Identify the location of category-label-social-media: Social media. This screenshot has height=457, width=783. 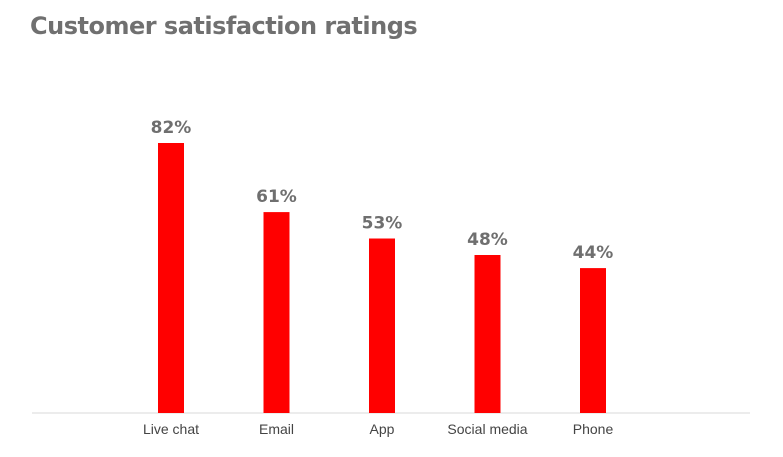
(487, 429).